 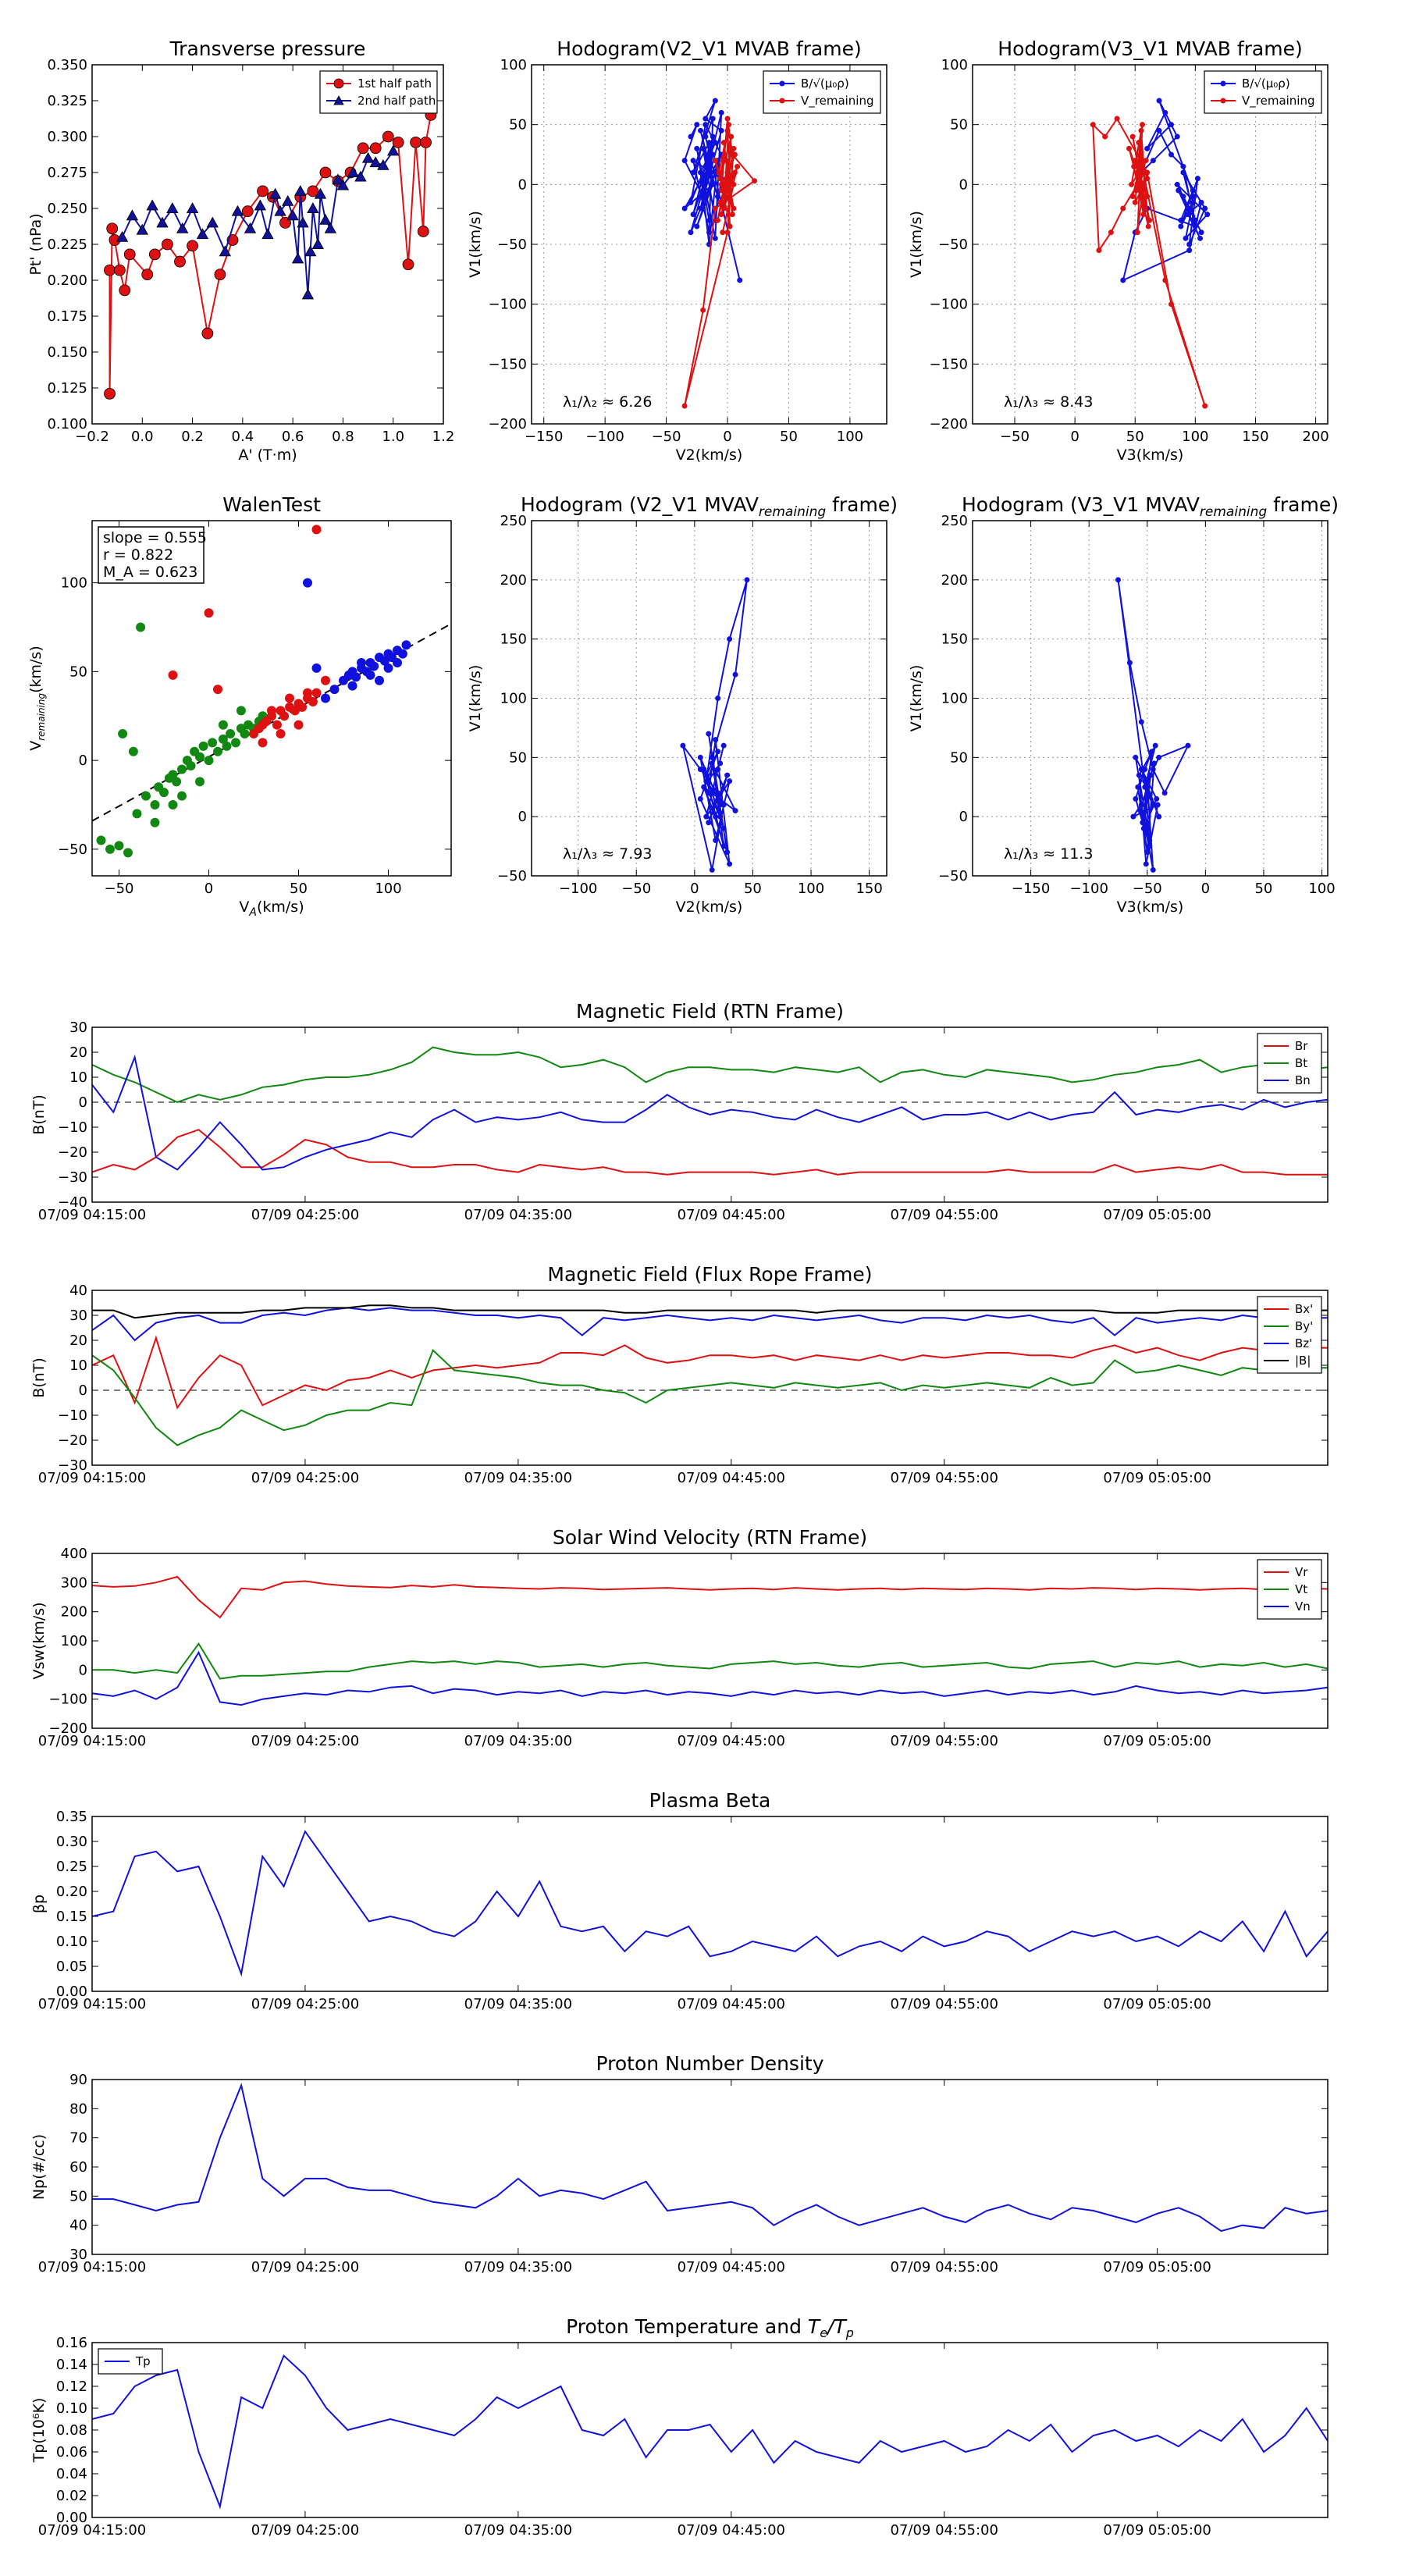 What do you see at coordinates (72, 2496) in the screenshot?
I see `y-tick-label: 0.02` at bounding box center [72, 2496].